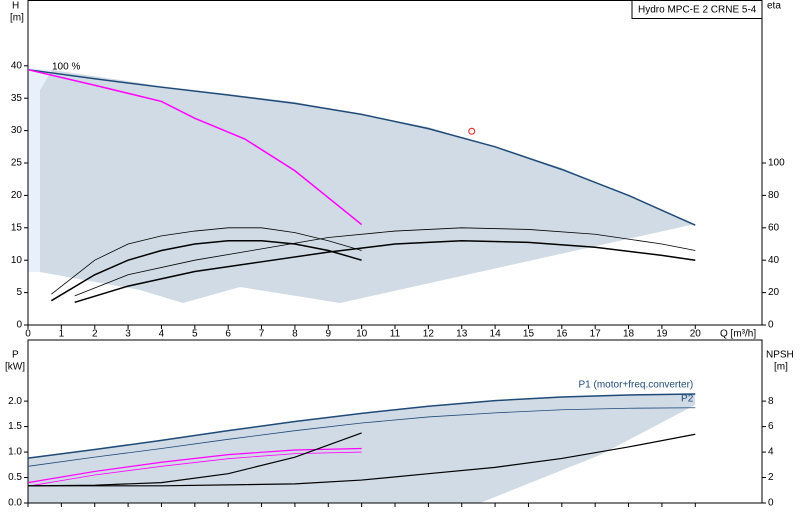 Image resolution: width=800 pixels, height=520 pixels. I want to click on x-tick-label: 19, so click(662, 334).